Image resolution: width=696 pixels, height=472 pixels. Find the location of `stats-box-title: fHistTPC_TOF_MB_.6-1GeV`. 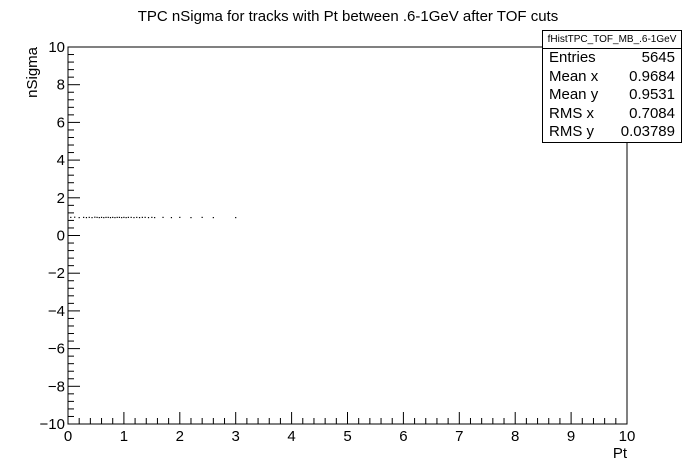

stats-box-title: fHistTPC_TOF_MB_.6-1GeV is located at coordinates (612, 40).